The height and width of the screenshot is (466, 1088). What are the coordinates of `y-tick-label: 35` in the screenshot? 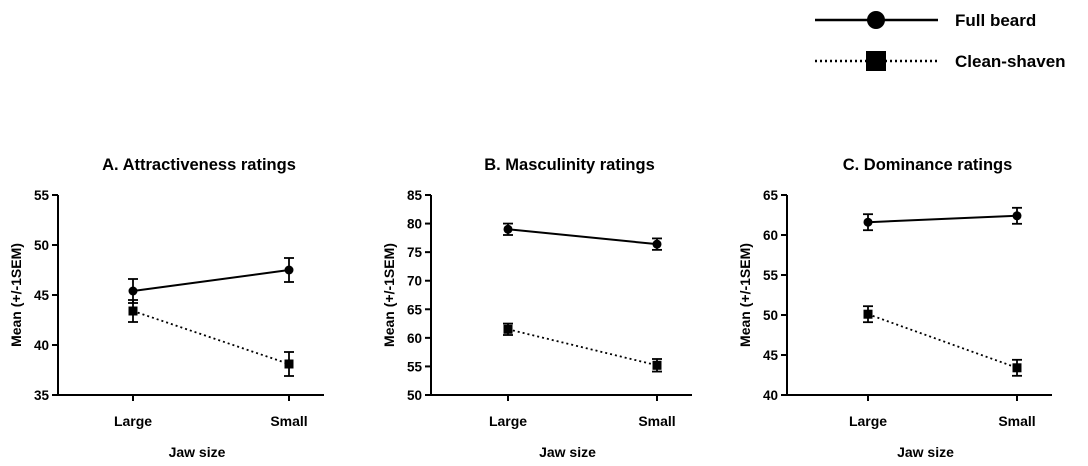 It's located at (42, 395).